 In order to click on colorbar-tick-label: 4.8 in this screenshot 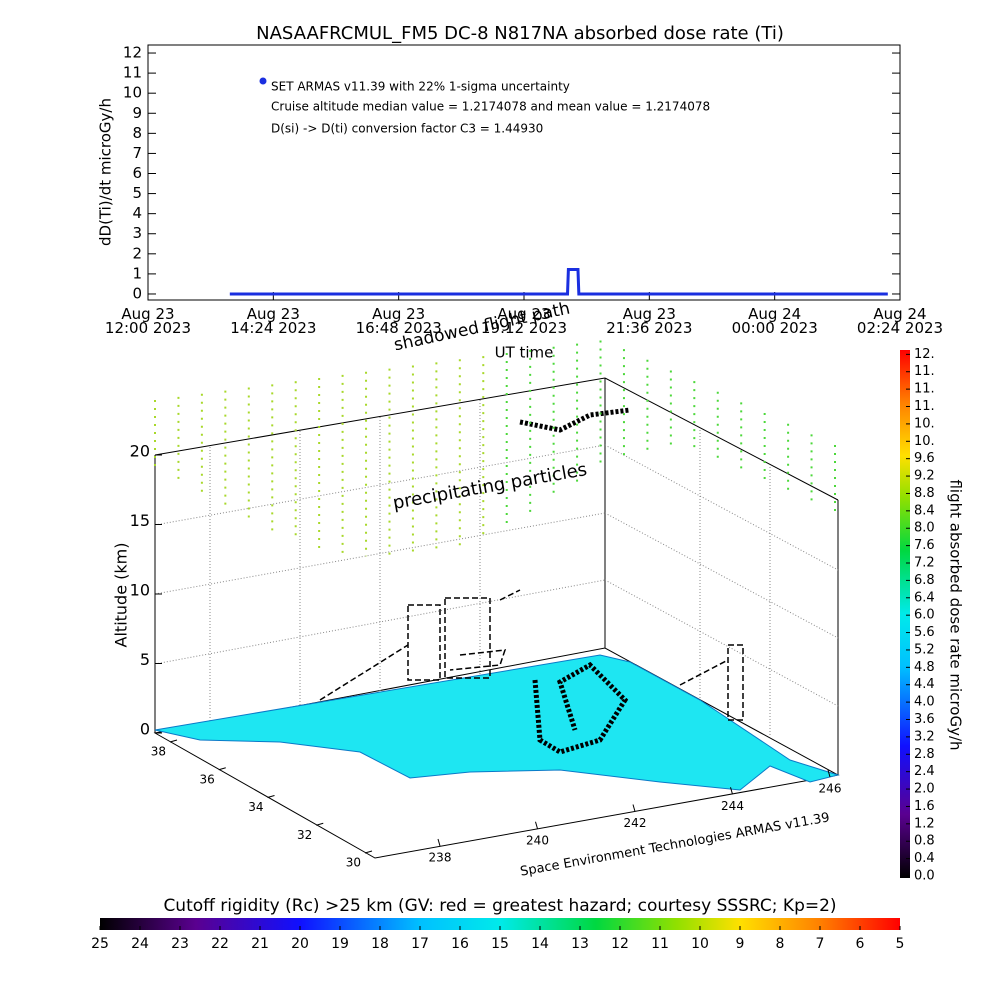, I will do `click(924, 667)`.